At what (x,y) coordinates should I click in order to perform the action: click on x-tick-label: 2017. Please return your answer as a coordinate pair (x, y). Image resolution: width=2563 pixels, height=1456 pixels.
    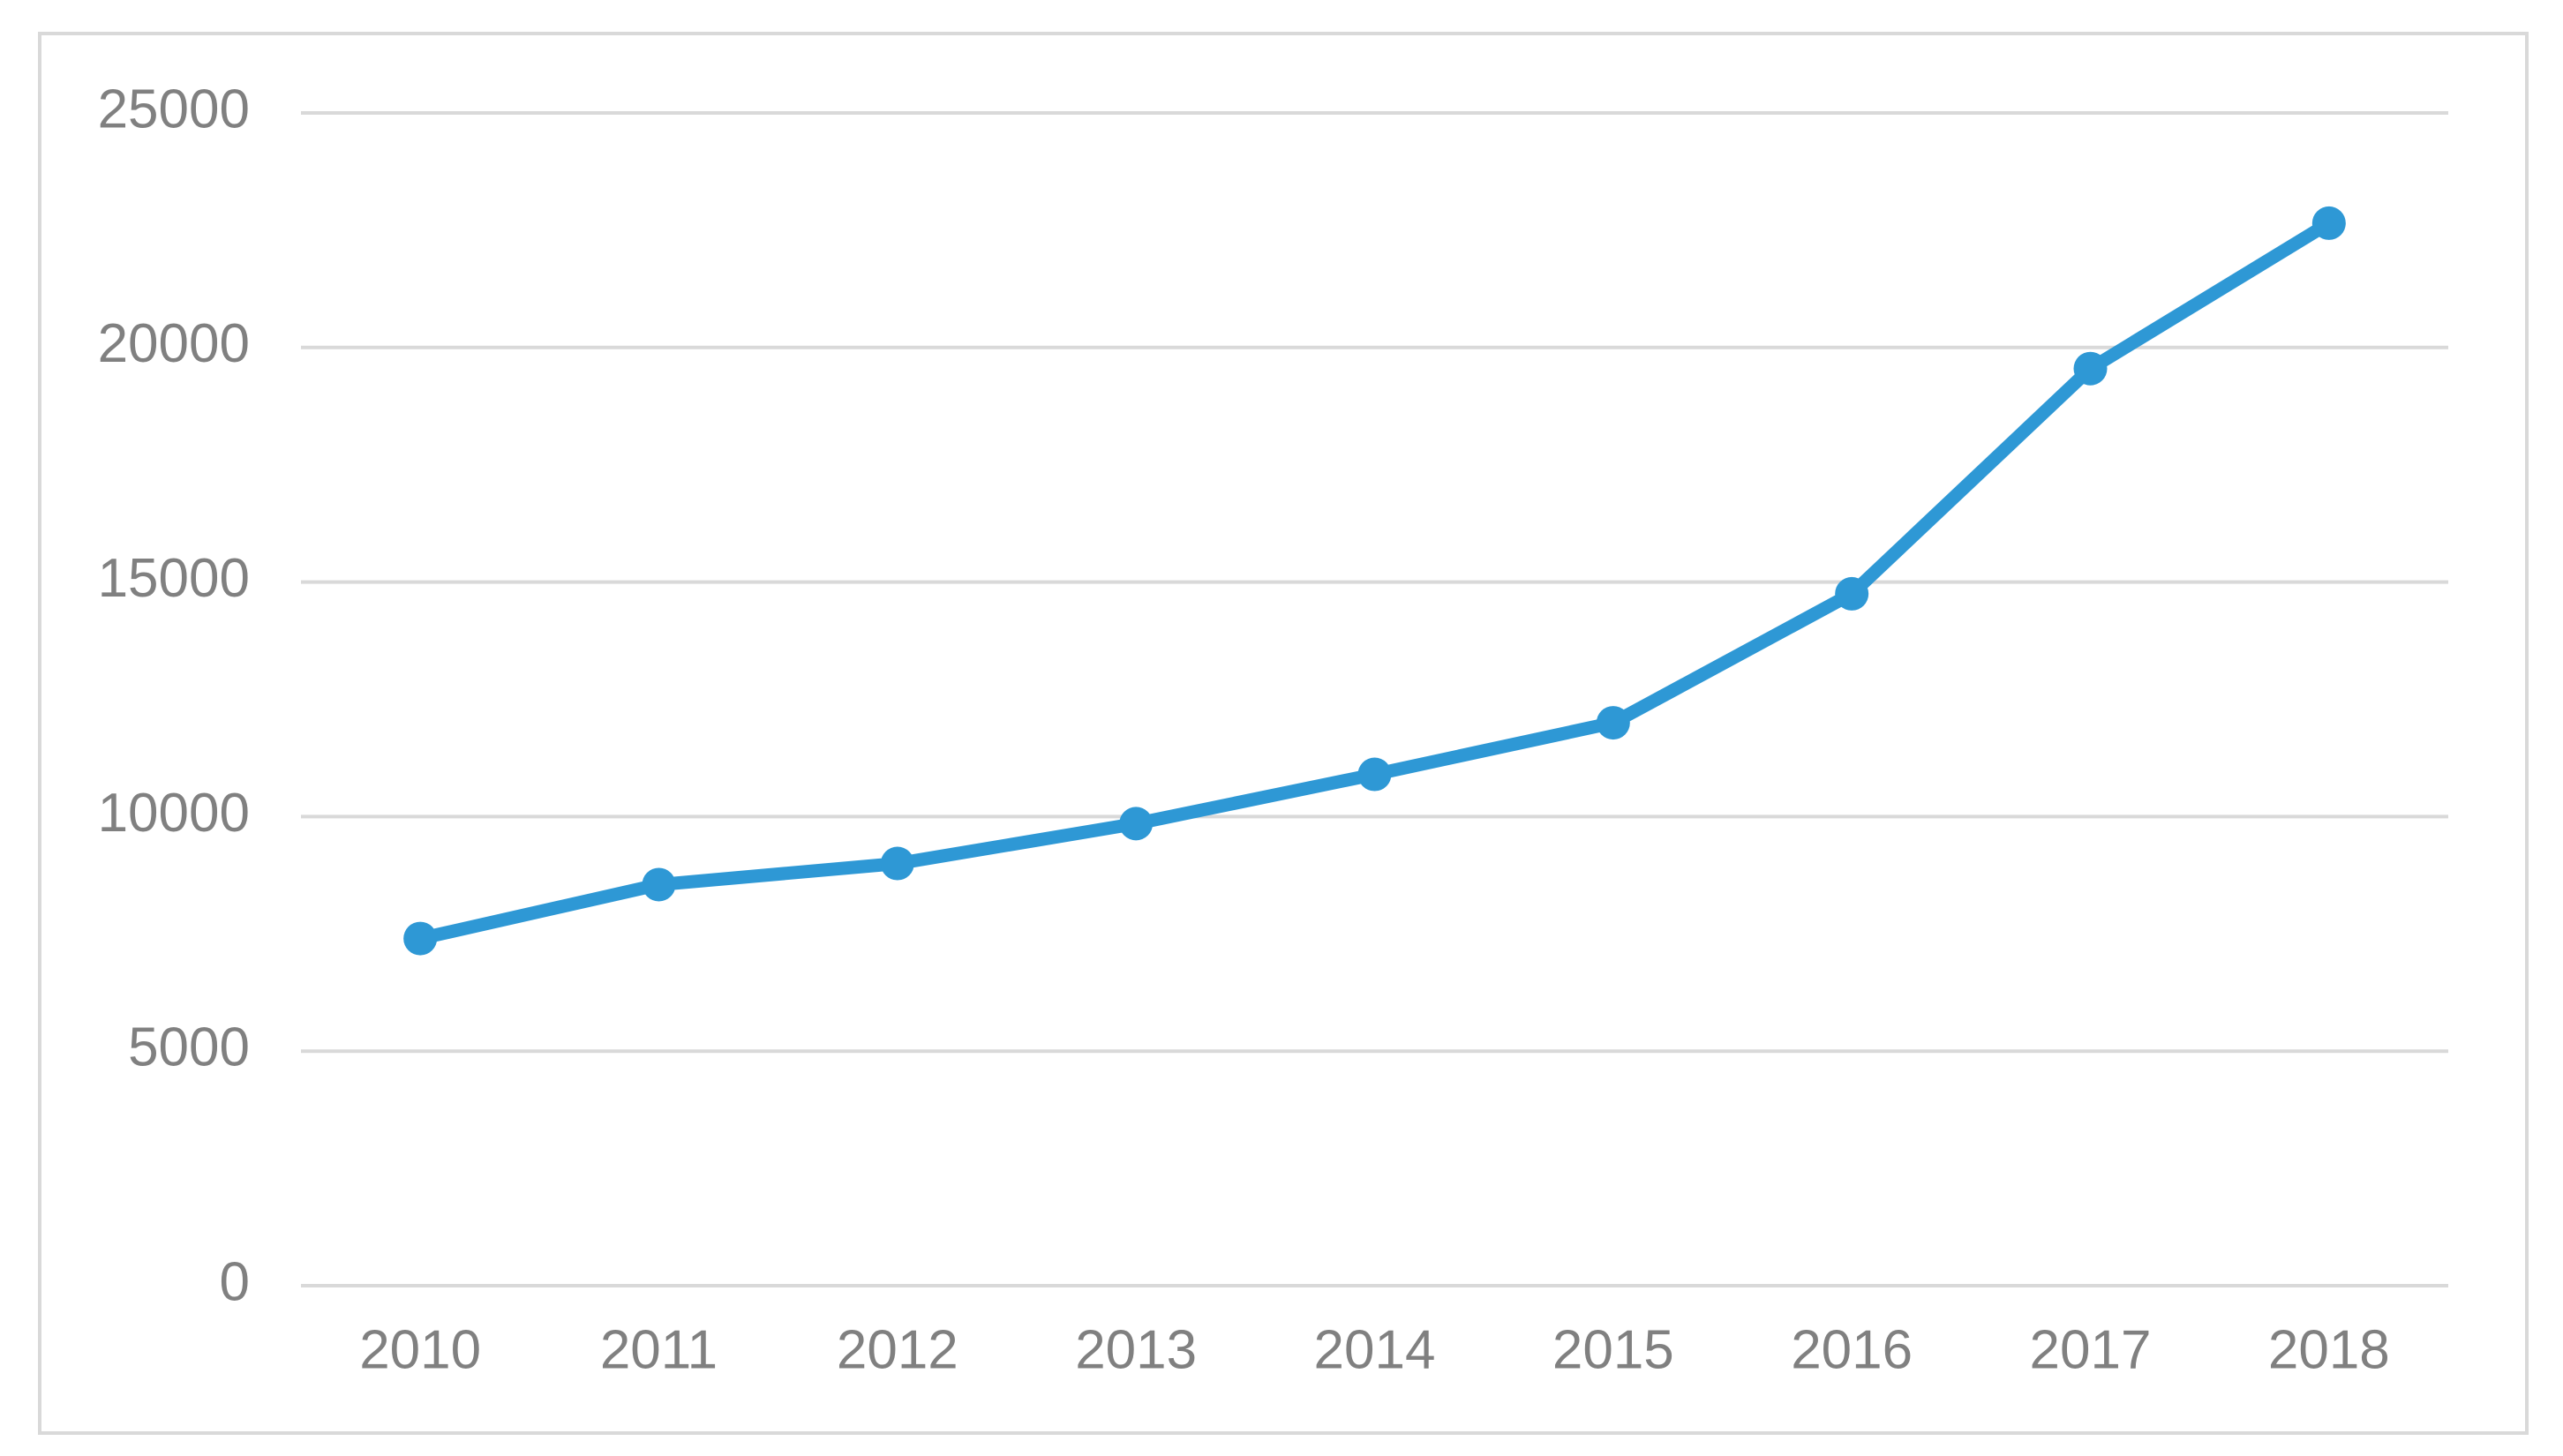
    Looking at the image, I should click on (2091, 1349).